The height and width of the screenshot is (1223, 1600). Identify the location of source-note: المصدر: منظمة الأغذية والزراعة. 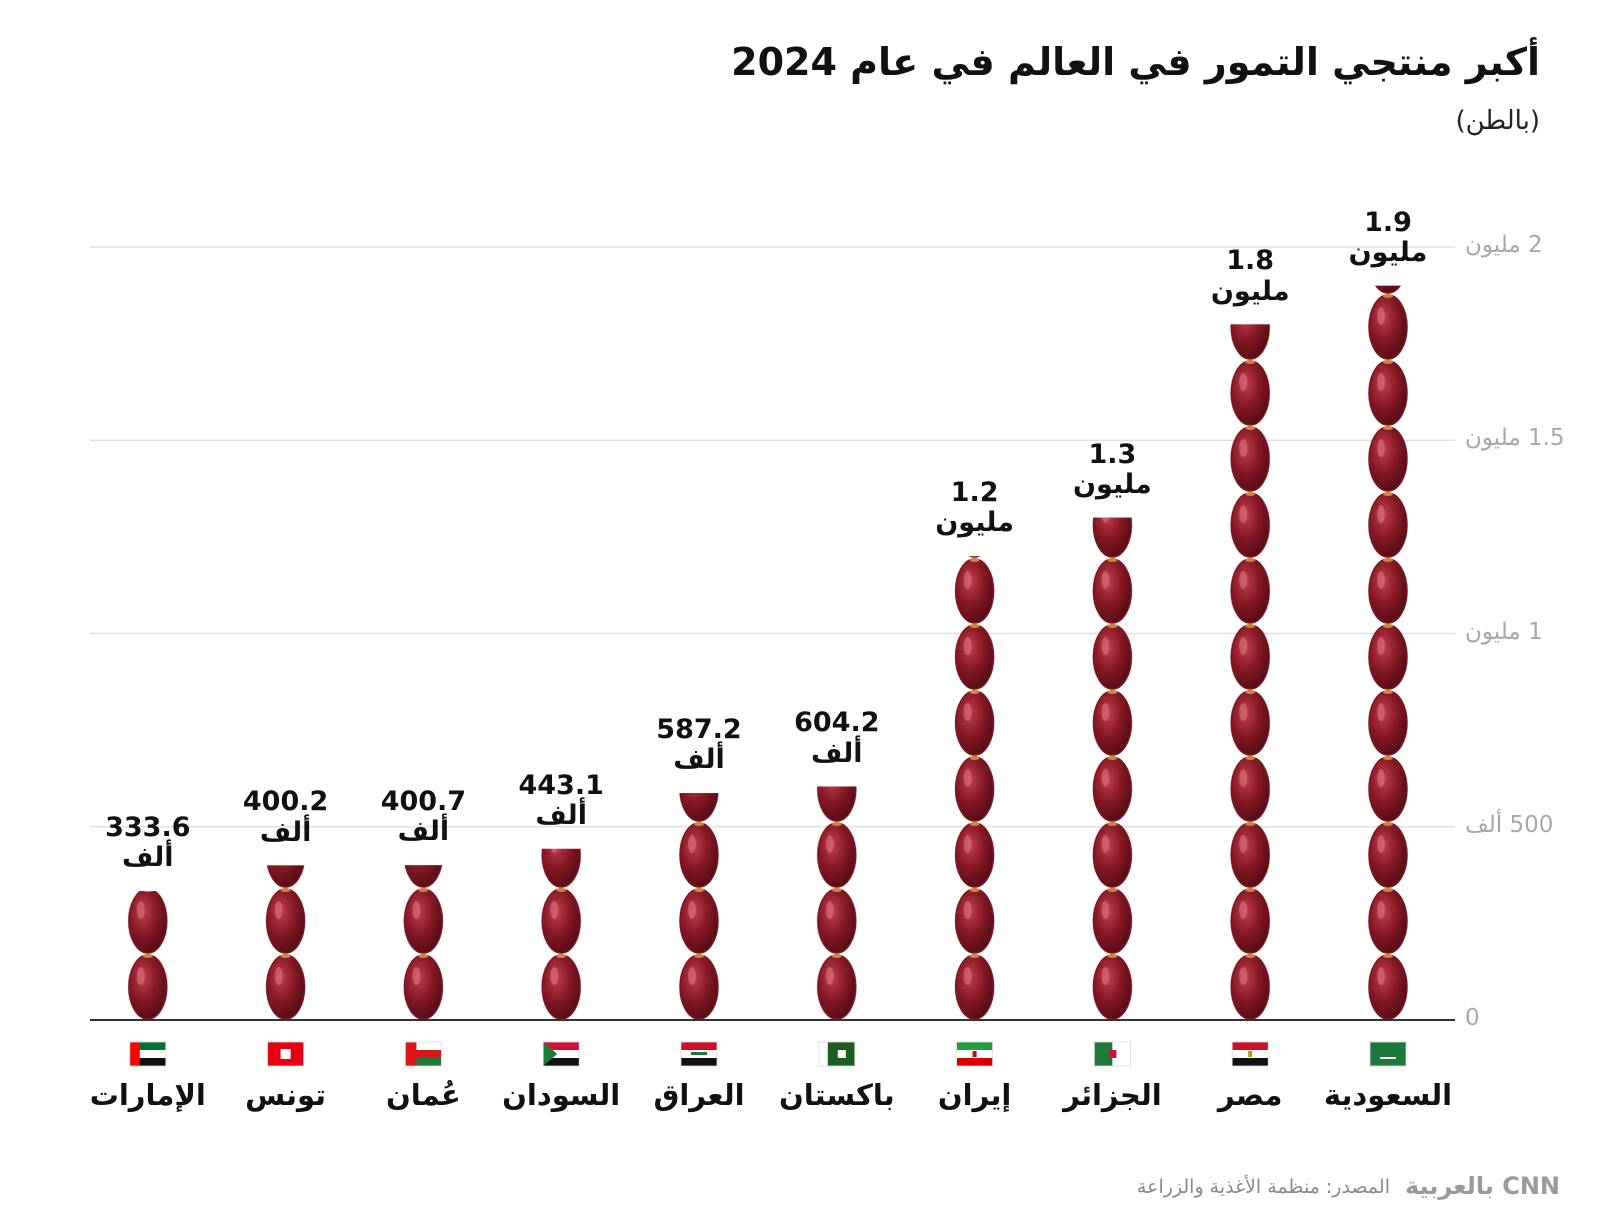
(1263, 1187).